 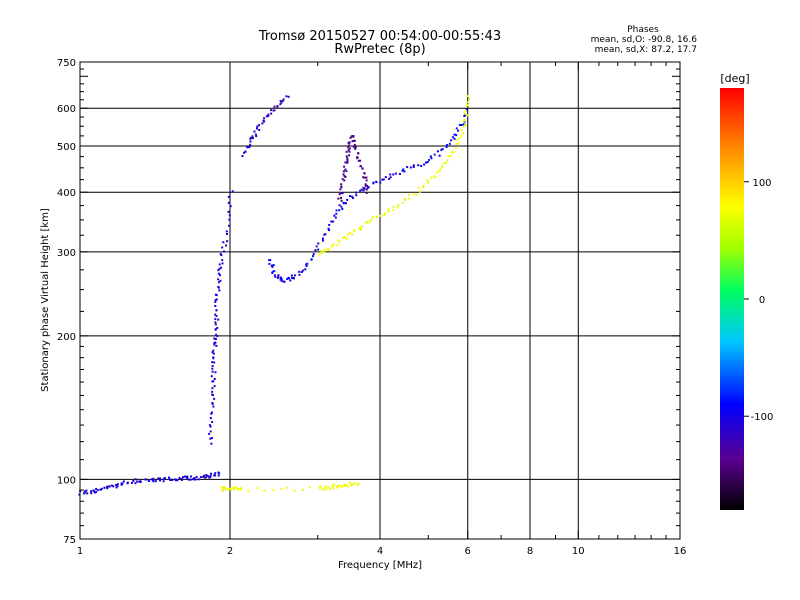 I want to click on x-tick-label: 4, so click(x=380, y=551).